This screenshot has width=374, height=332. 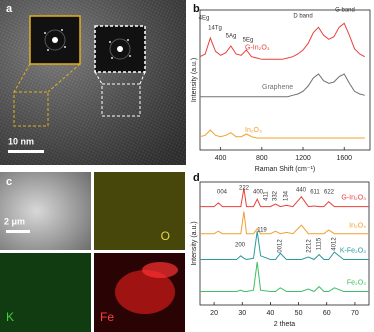 I want to click on panel-label: d, so click(x=196, y=178).